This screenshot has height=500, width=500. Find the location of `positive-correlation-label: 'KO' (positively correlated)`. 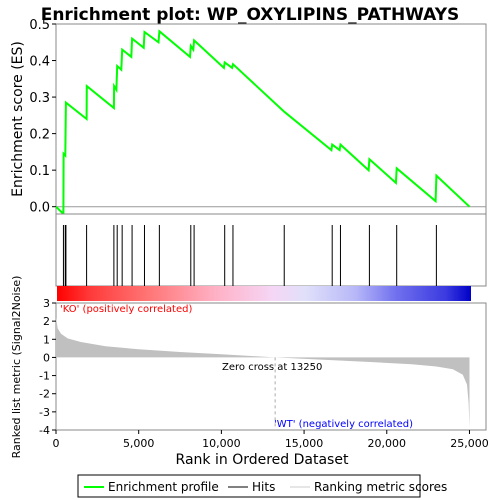

positive-correlation-label: 'KO' (positively correlated) is located at coordinates (126, 309).